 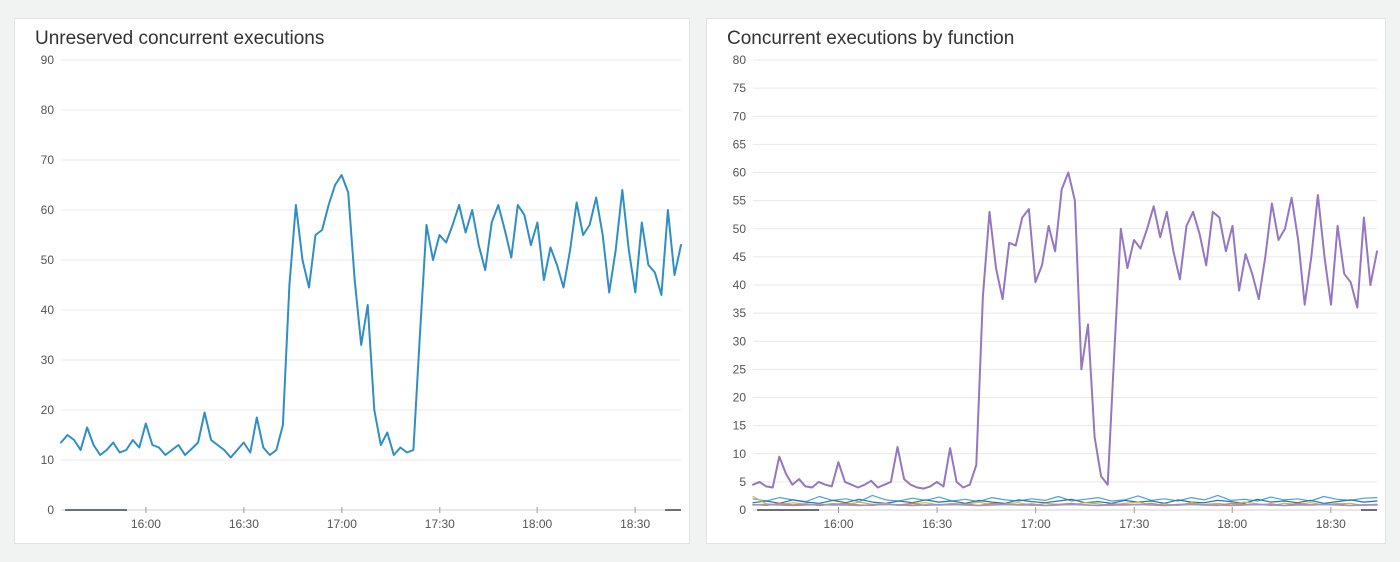 What do you see at coordinates (740, 257) in the screenshot?
I see `svg-text: 45` at bounding box center [740, 257].